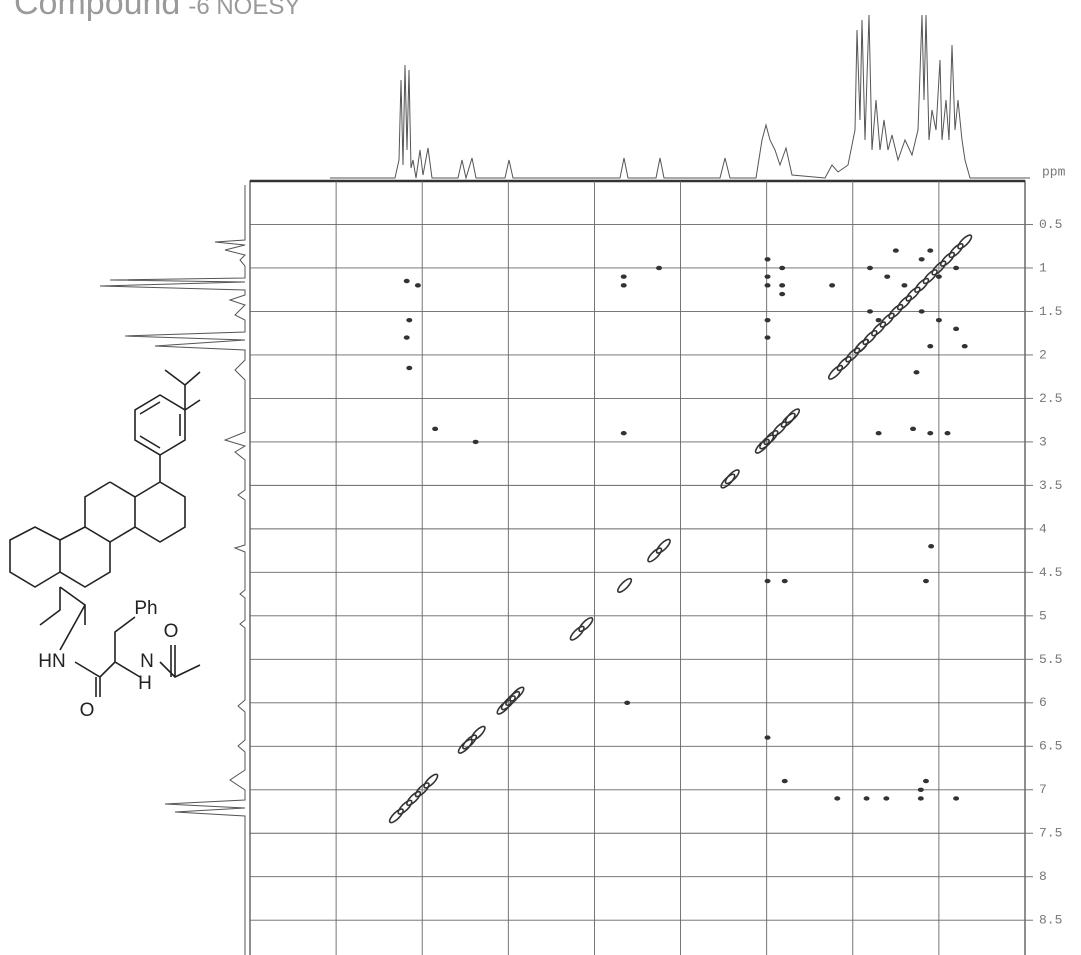  Describe the element at coordinates (244, 10) in the screenshot. I see `title-suffix: -6 NOESY` at that location.